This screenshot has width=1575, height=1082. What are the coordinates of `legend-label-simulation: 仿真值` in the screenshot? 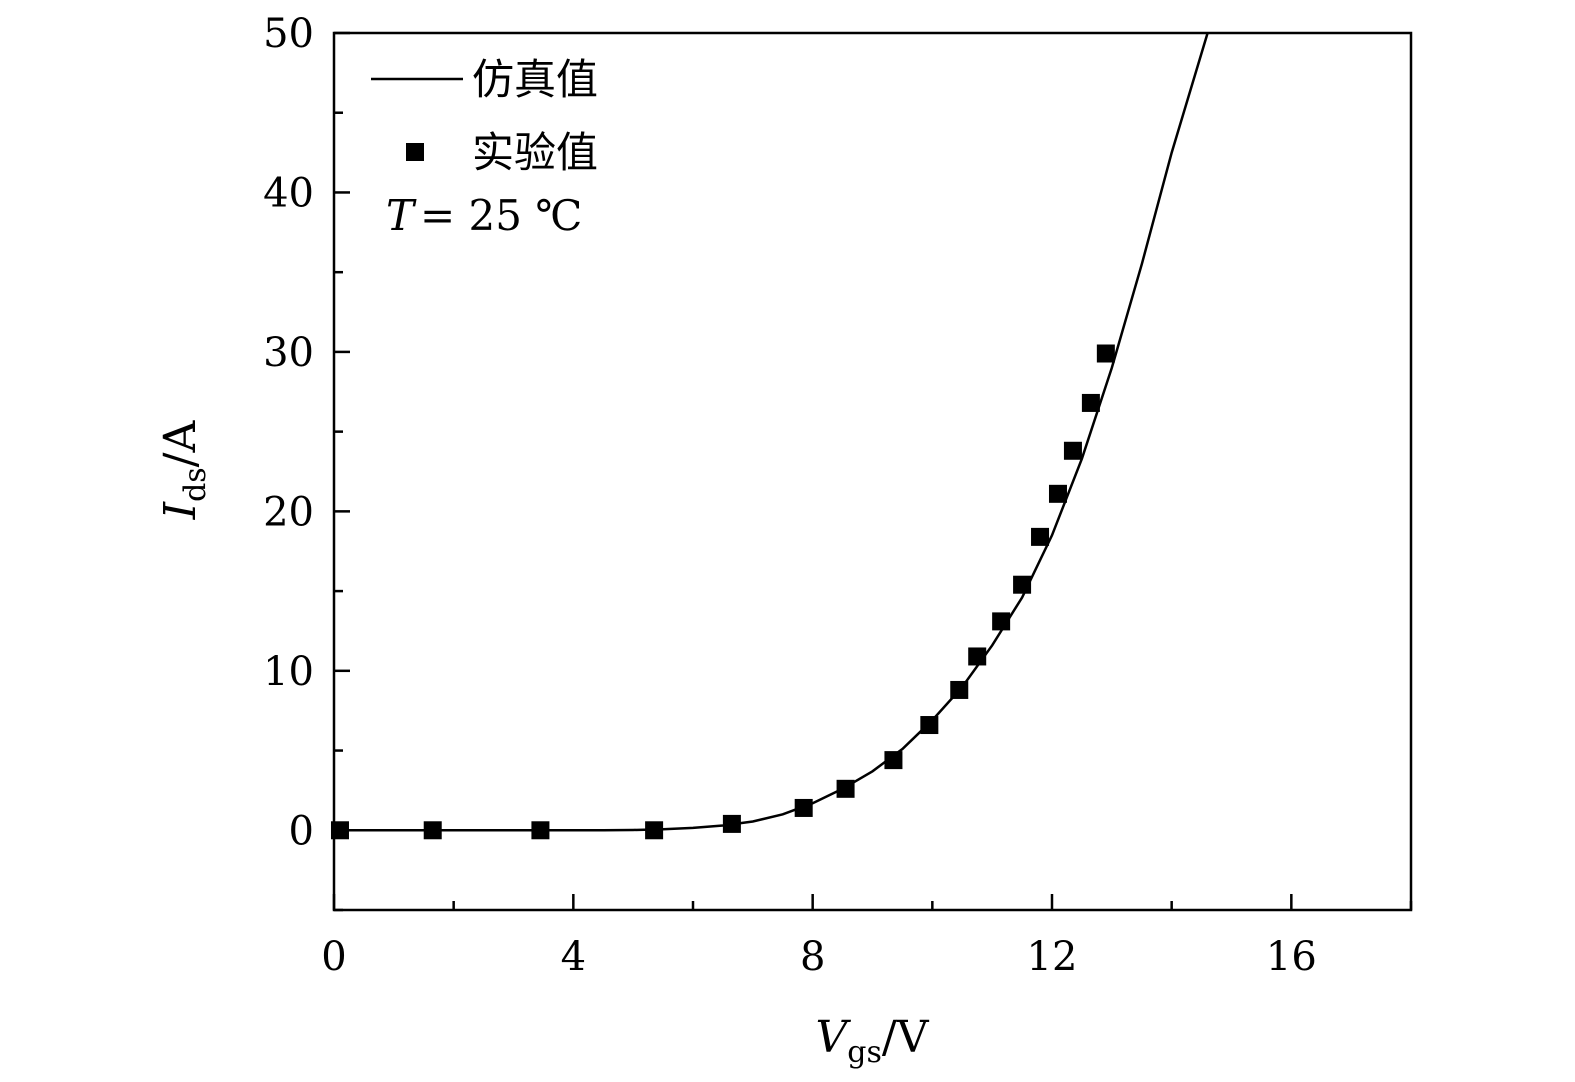 It's located at (535, 79).